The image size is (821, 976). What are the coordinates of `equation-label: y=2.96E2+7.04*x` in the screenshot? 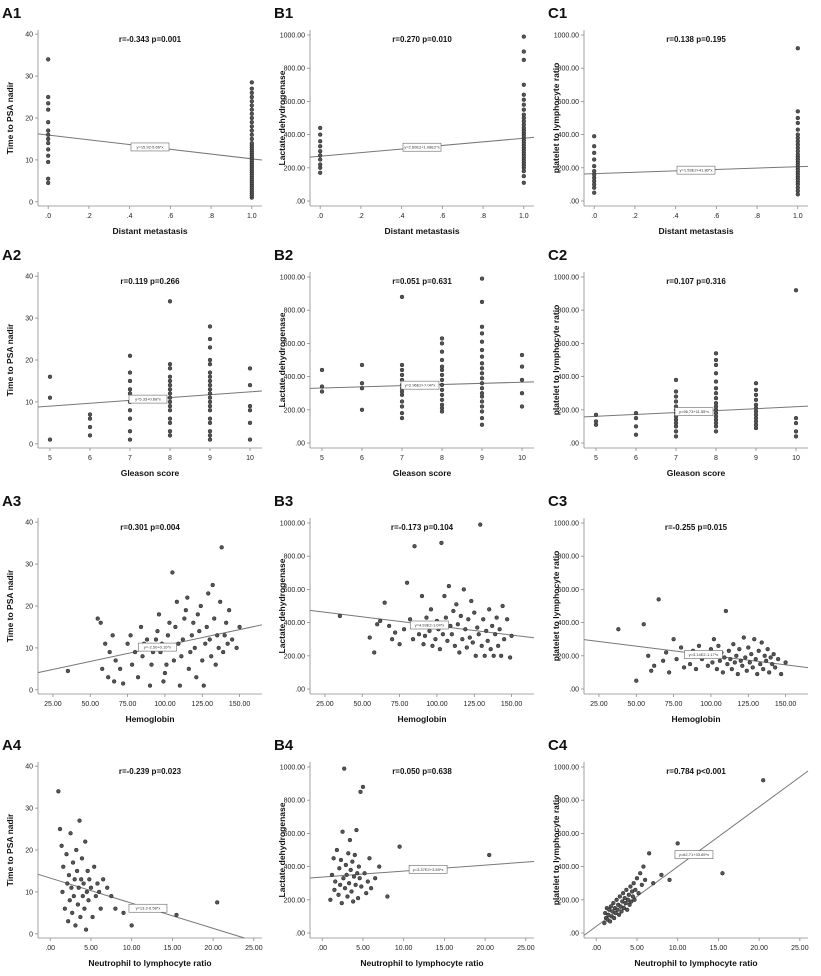 It's located at (420, 385).